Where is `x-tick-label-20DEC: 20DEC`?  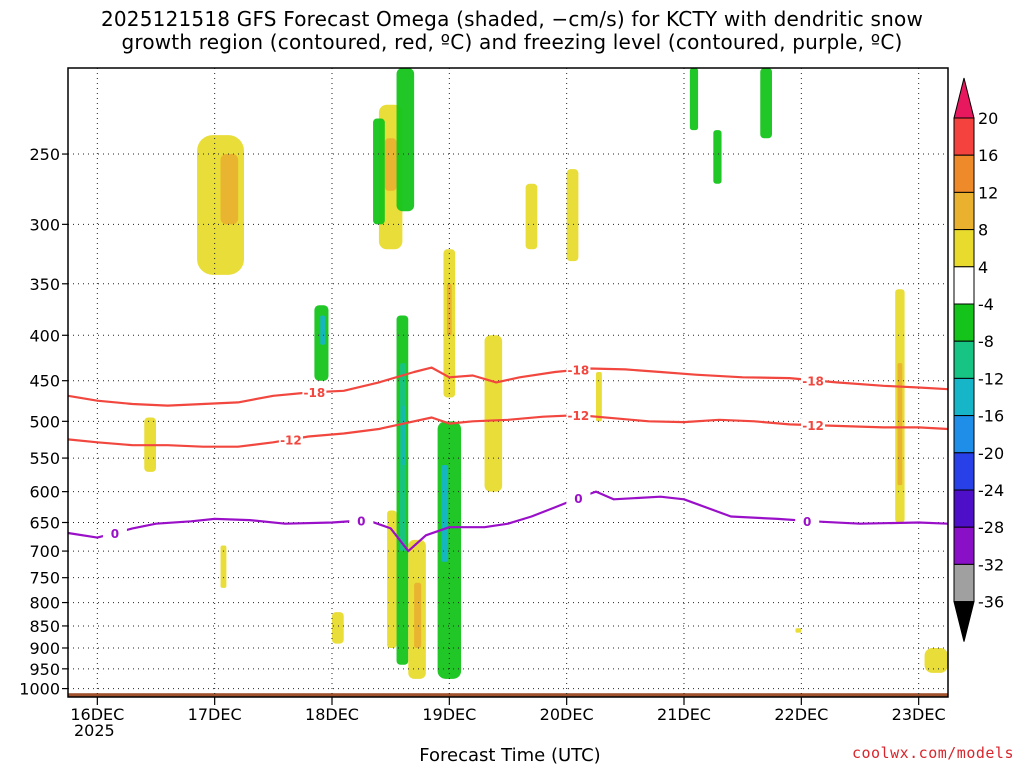 x-tick-label-20DEC: 20DEC is located at coordinates (567, 714).